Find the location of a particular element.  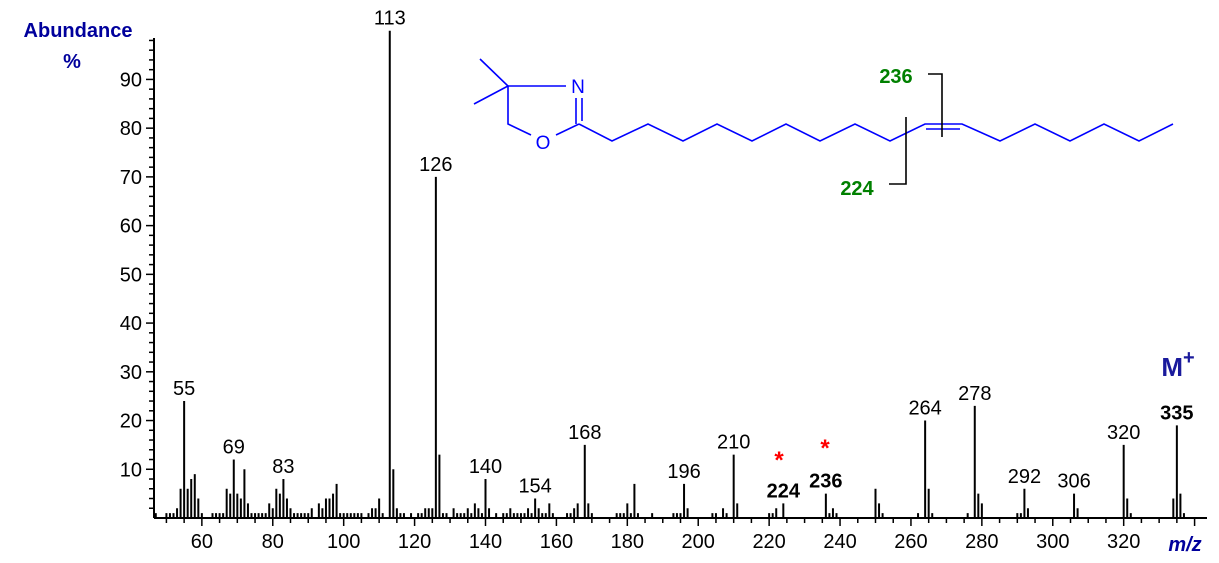

peak-label-292: 292 is located at coordinates (1024, 477).